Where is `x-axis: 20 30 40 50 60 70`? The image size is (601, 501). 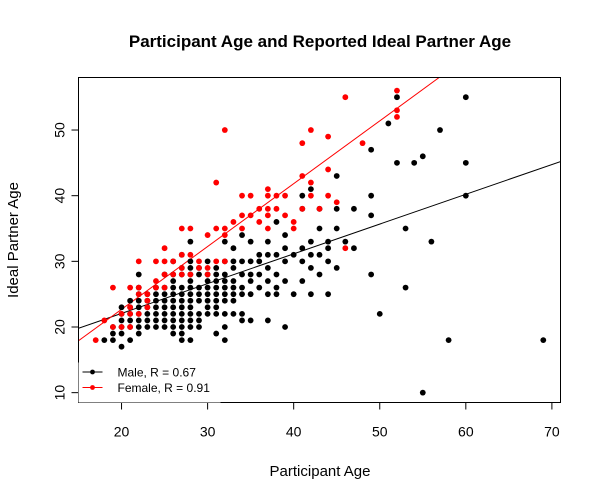 x-axis: 20 30 40 50 60 70 is located at coordinates (337, 421).